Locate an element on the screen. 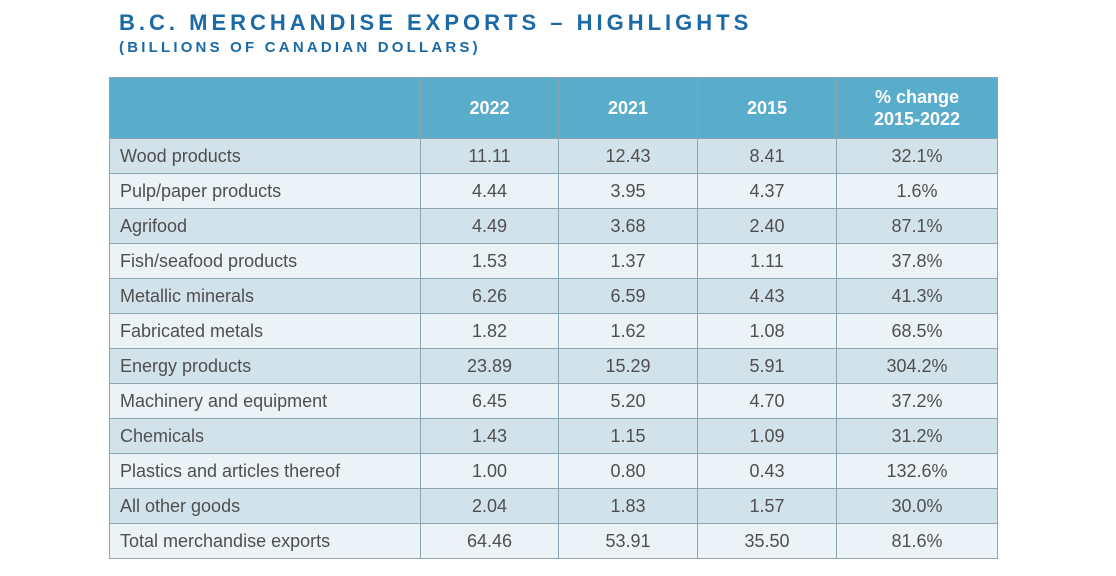  table-row: Wood products 11.11 12.43 8.41 32.1% is located at coordinates (553, 156).